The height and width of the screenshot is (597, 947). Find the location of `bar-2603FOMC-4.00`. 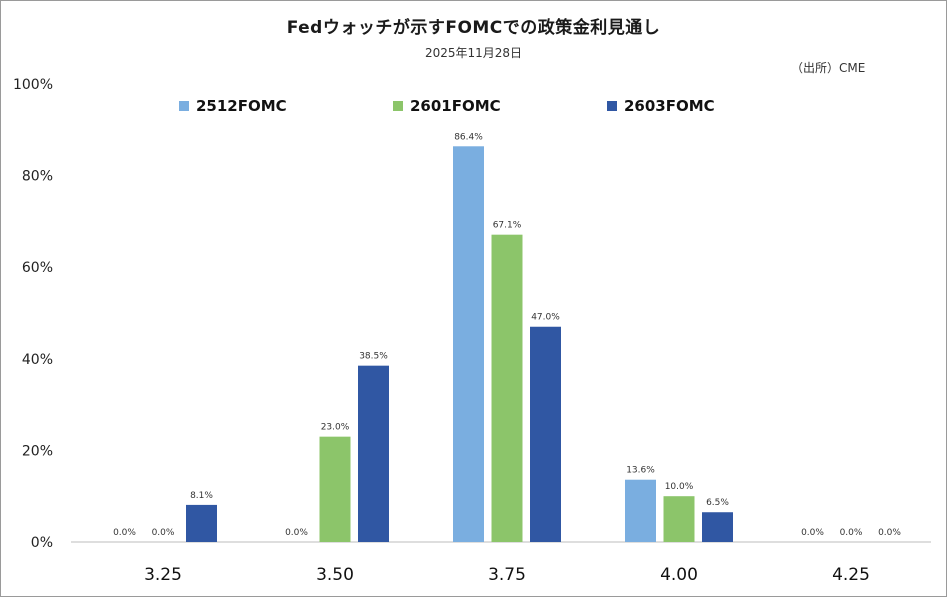

bar-2603FOMC-4.00 is located at coordinates (717, 527).